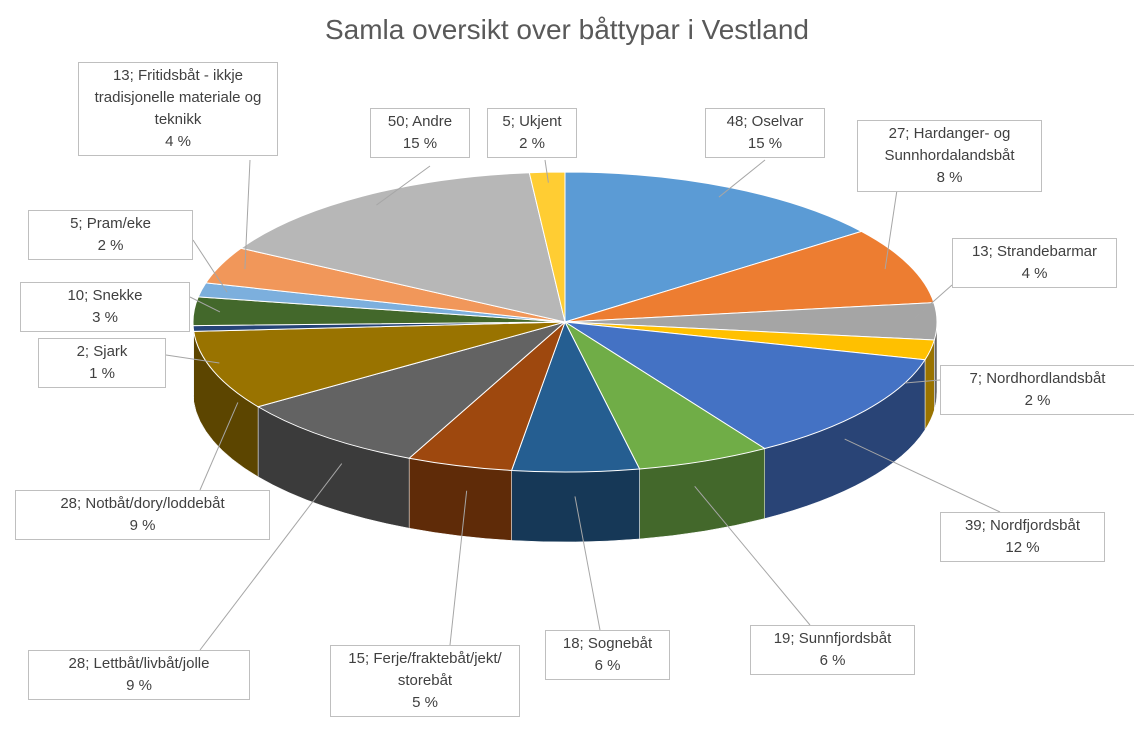 The height and width of the screenshot is (753, 1134). What do you see at coordinates (1037, 378) in the screenshot?
I see `label-text: 7; Nordhordlandsbåt` at bounding box center [1037, 378].